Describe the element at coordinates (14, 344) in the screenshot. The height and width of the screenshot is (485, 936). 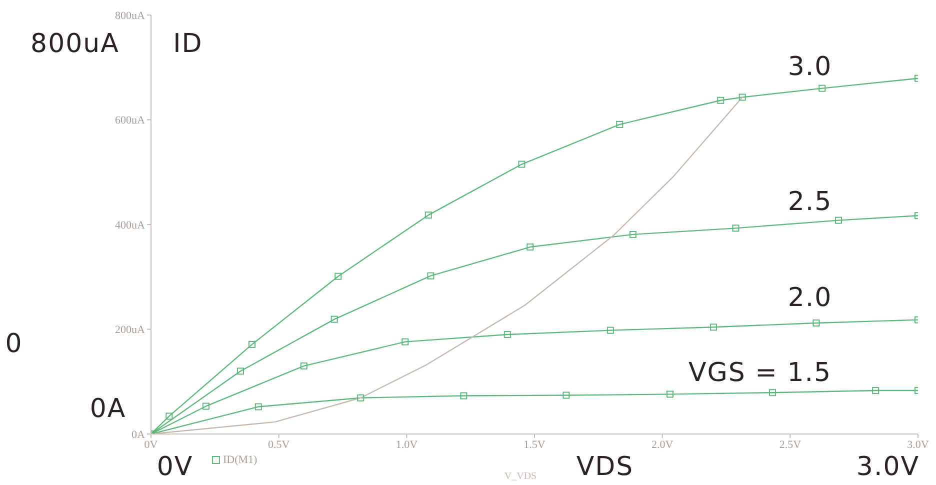
I see `text: 0` at that location.